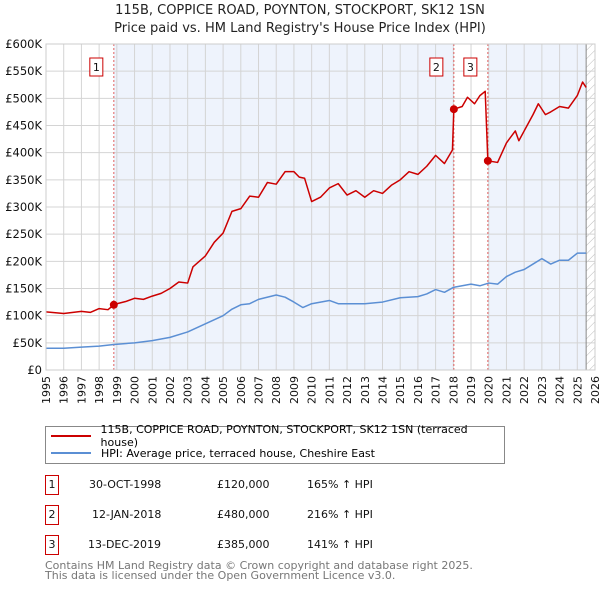  Describe the element at coordinates (312, 390) in the screenshot. I see `x-tick-label: 2010` at that location.